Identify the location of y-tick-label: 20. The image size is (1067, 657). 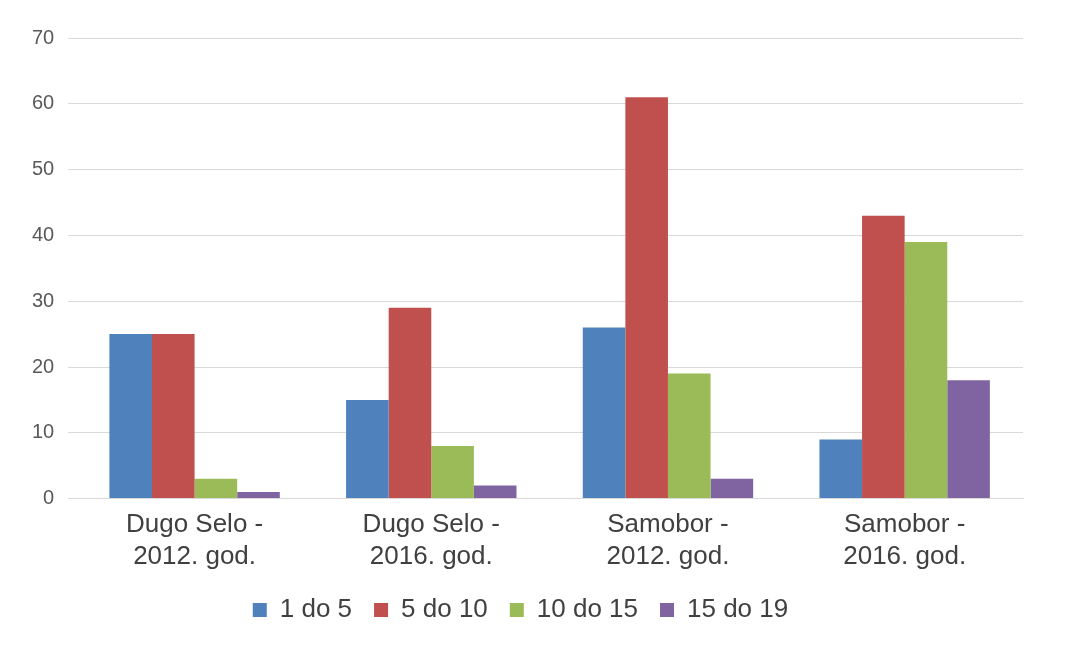
(43, 365).